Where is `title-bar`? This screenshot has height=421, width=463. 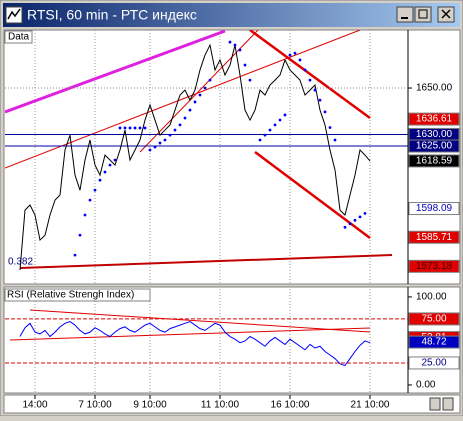 title-bar is located at coordinates (231, 15).